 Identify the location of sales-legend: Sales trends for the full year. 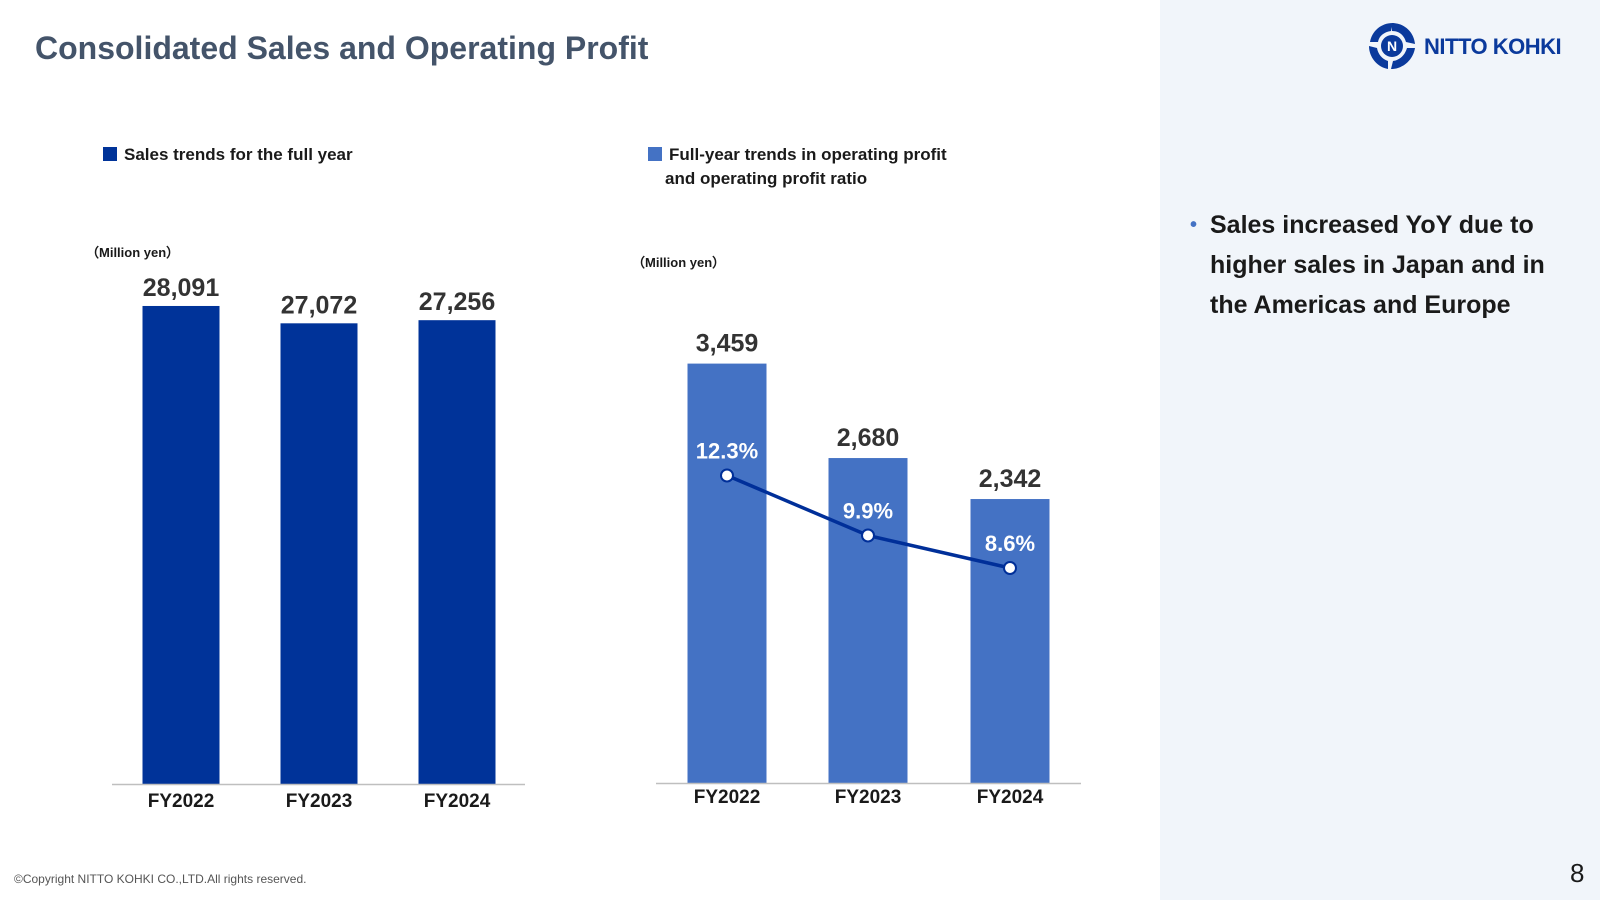
(228, 155).